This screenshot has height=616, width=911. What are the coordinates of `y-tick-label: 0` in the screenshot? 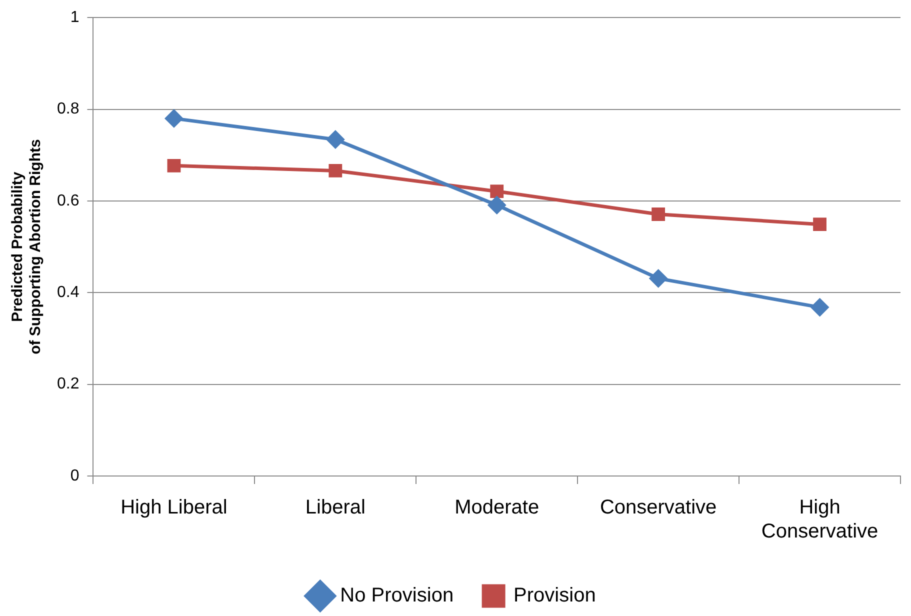 It's located at (75, 475).